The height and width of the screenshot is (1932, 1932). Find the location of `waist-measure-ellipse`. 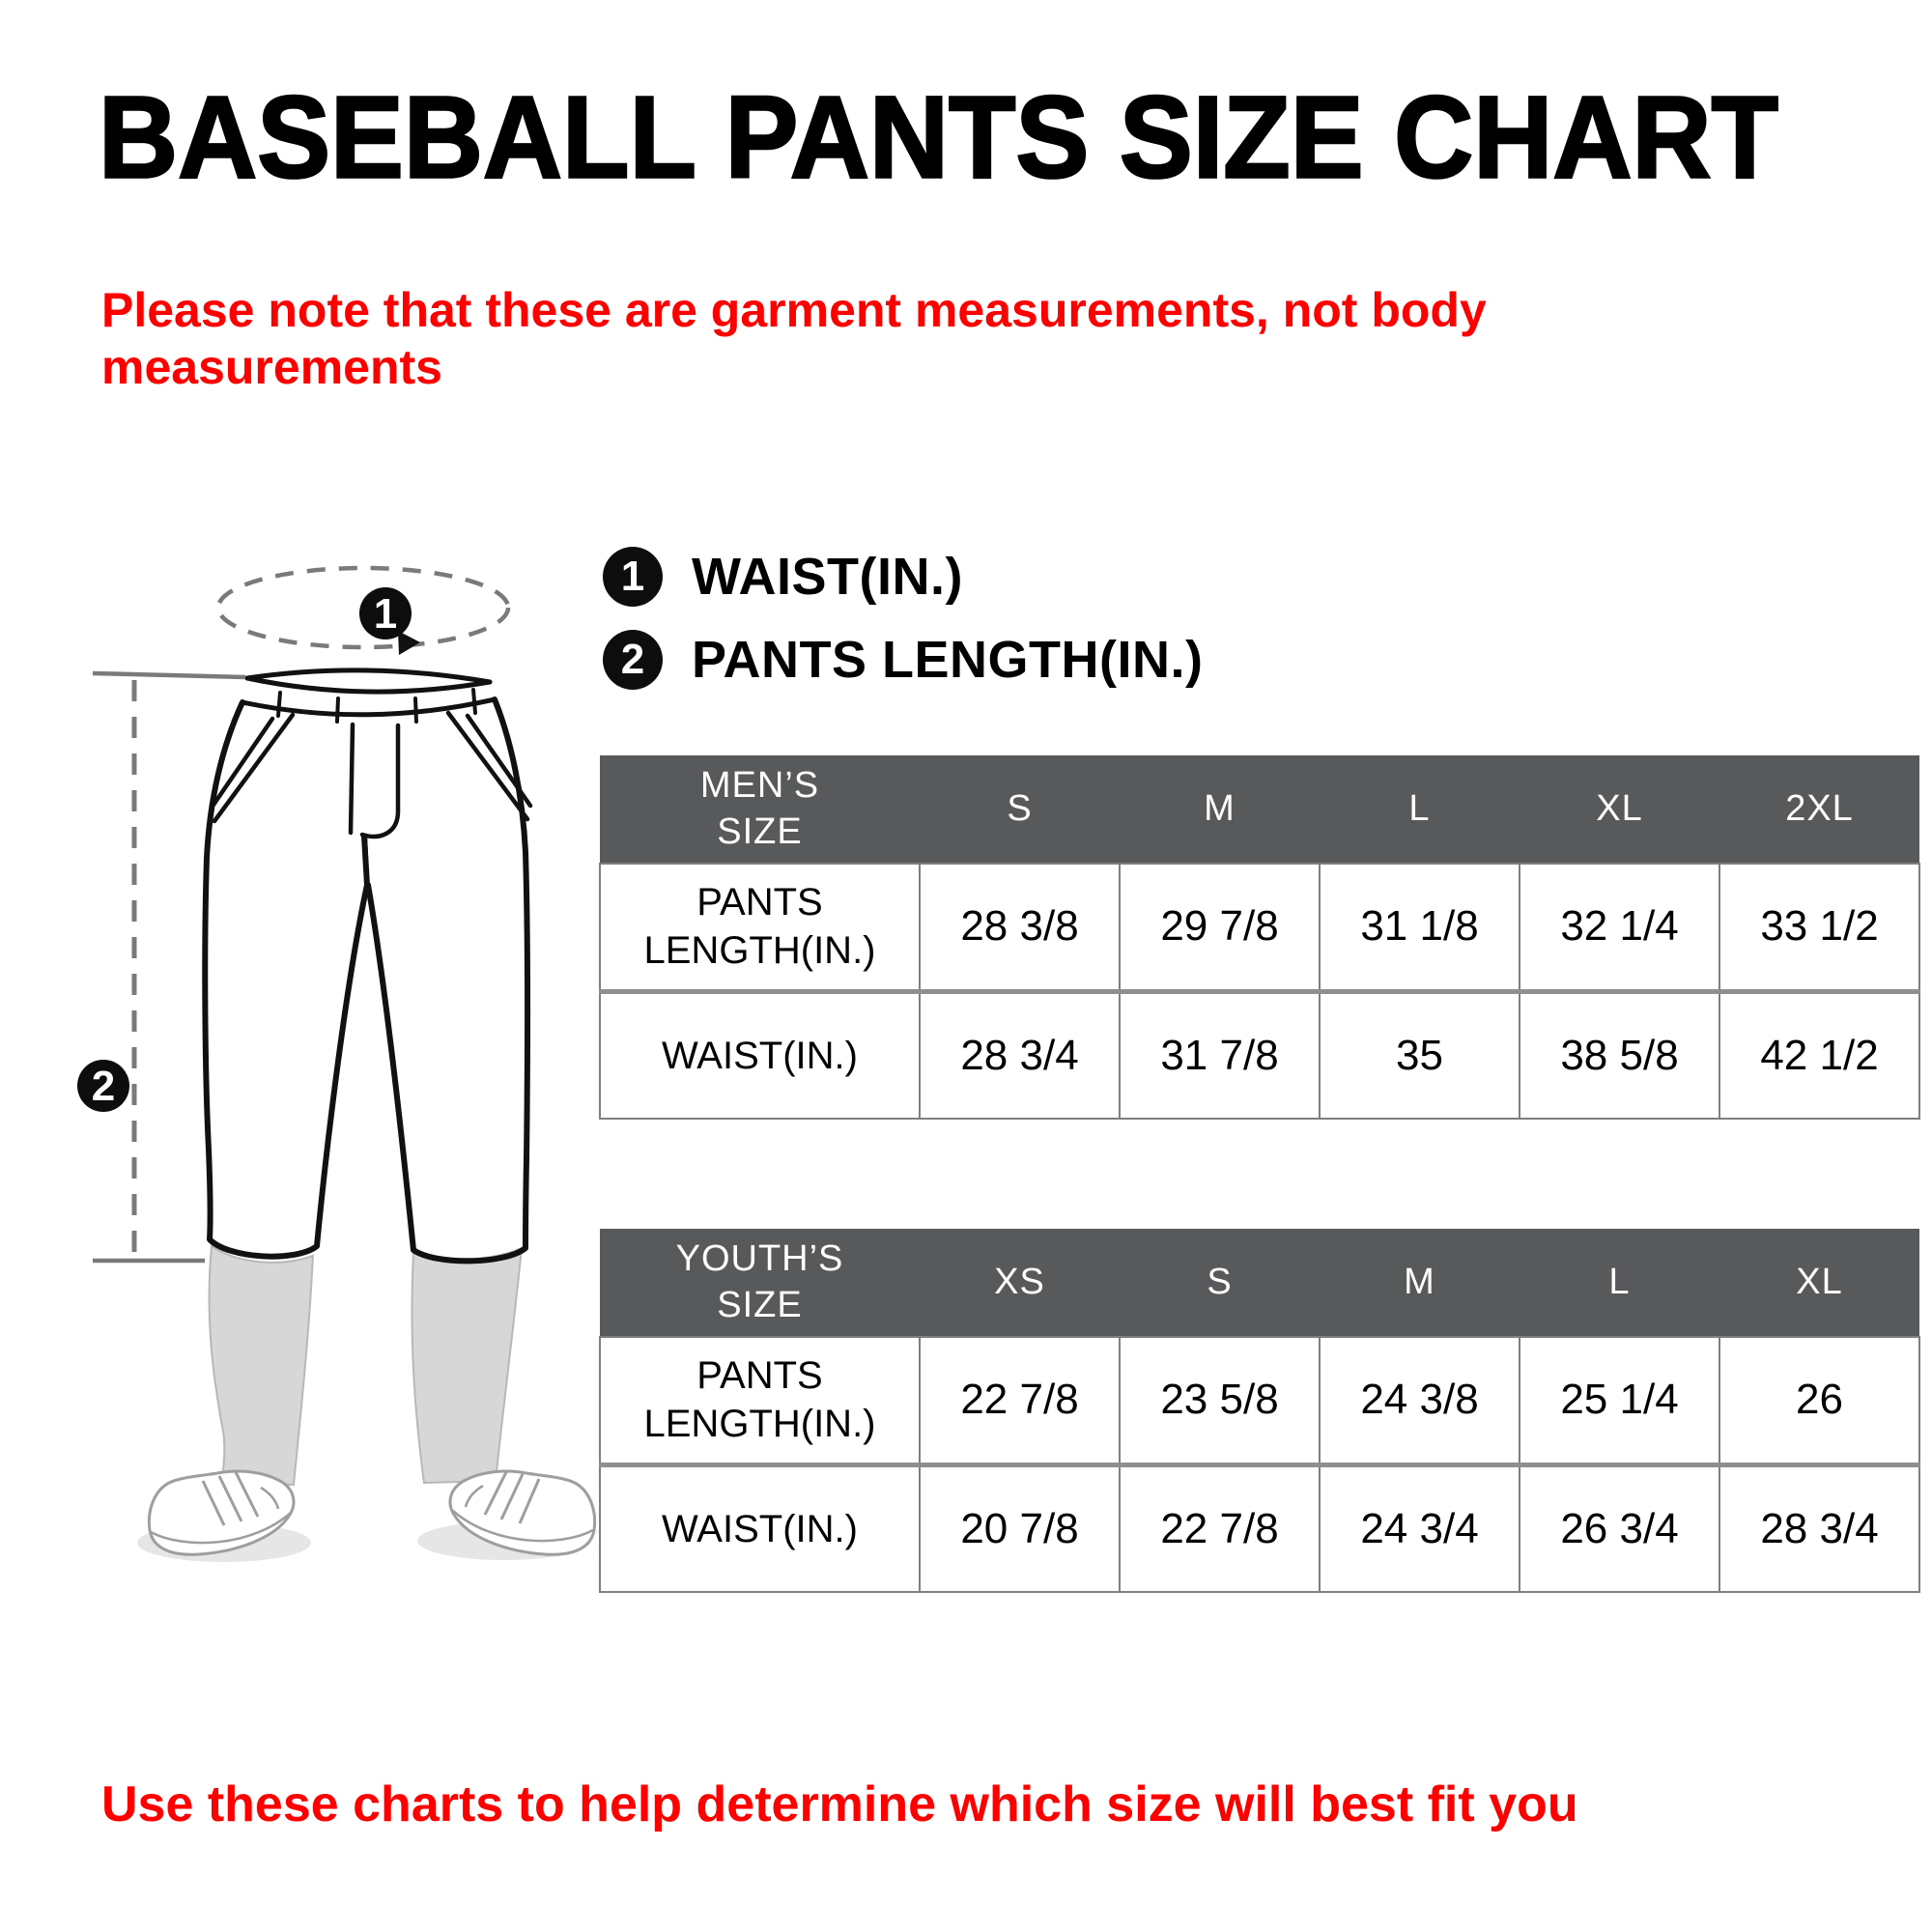

waist-measure-ellipse is located at coordinates (363, 607).